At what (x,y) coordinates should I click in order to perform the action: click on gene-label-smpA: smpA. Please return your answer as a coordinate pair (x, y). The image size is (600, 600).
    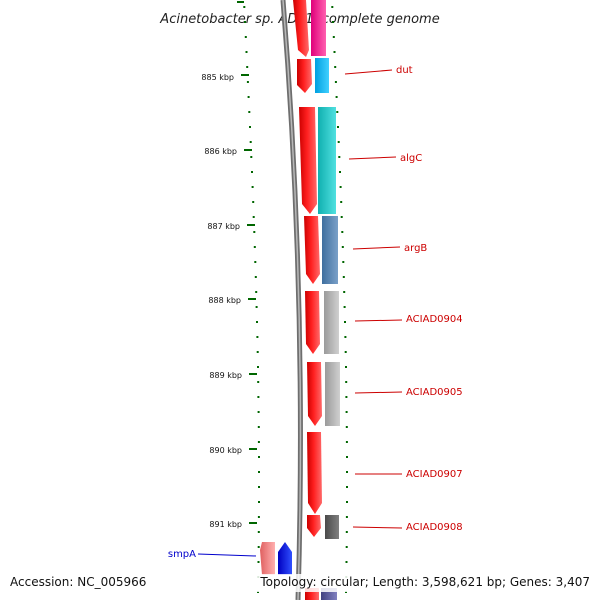
    Looking at the image, I should click on (182, 554).